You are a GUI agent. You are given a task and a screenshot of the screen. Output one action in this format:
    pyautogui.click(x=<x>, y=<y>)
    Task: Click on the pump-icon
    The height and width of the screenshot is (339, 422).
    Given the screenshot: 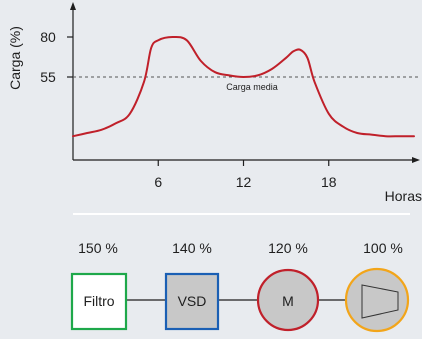 What is the action you would take?
    pyautogui.click(x=380, y=301)
    